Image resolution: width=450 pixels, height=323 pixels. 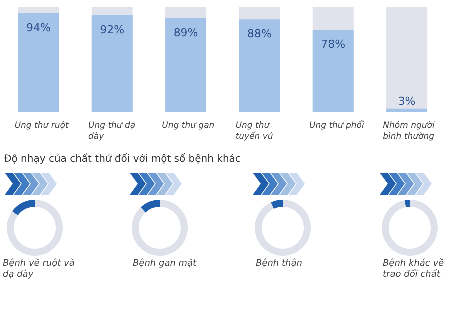 What do you see at coordinates (39, 270) in the screenshot?
I see `text: Bệnh về ruột và dạ dày` at bounding box center [39, 270].